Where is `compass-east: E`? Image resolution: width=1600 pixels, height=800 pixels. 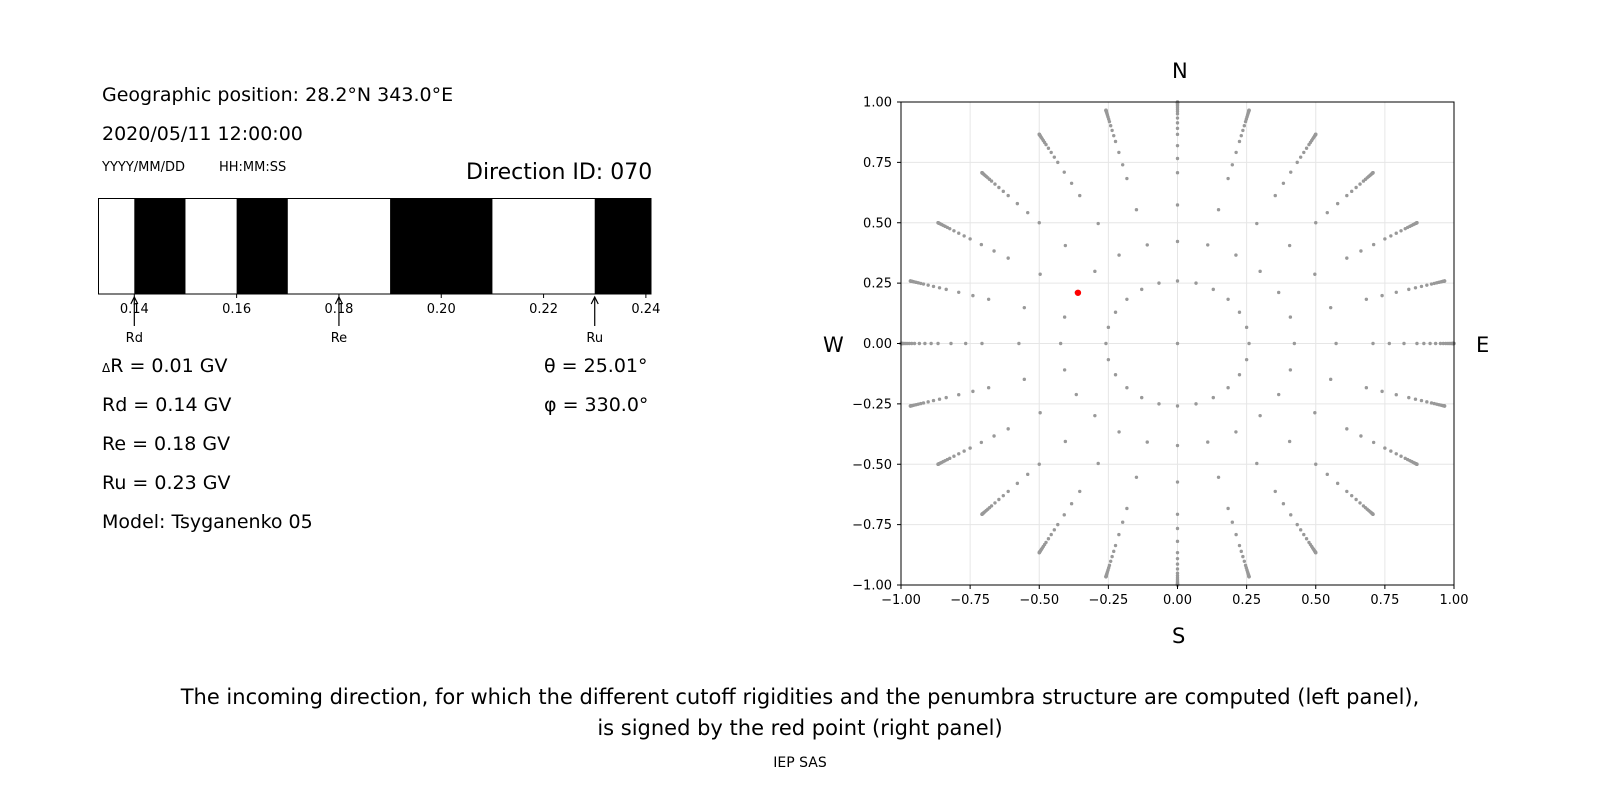
compass-east: E is located at coordinates (1483, 345).